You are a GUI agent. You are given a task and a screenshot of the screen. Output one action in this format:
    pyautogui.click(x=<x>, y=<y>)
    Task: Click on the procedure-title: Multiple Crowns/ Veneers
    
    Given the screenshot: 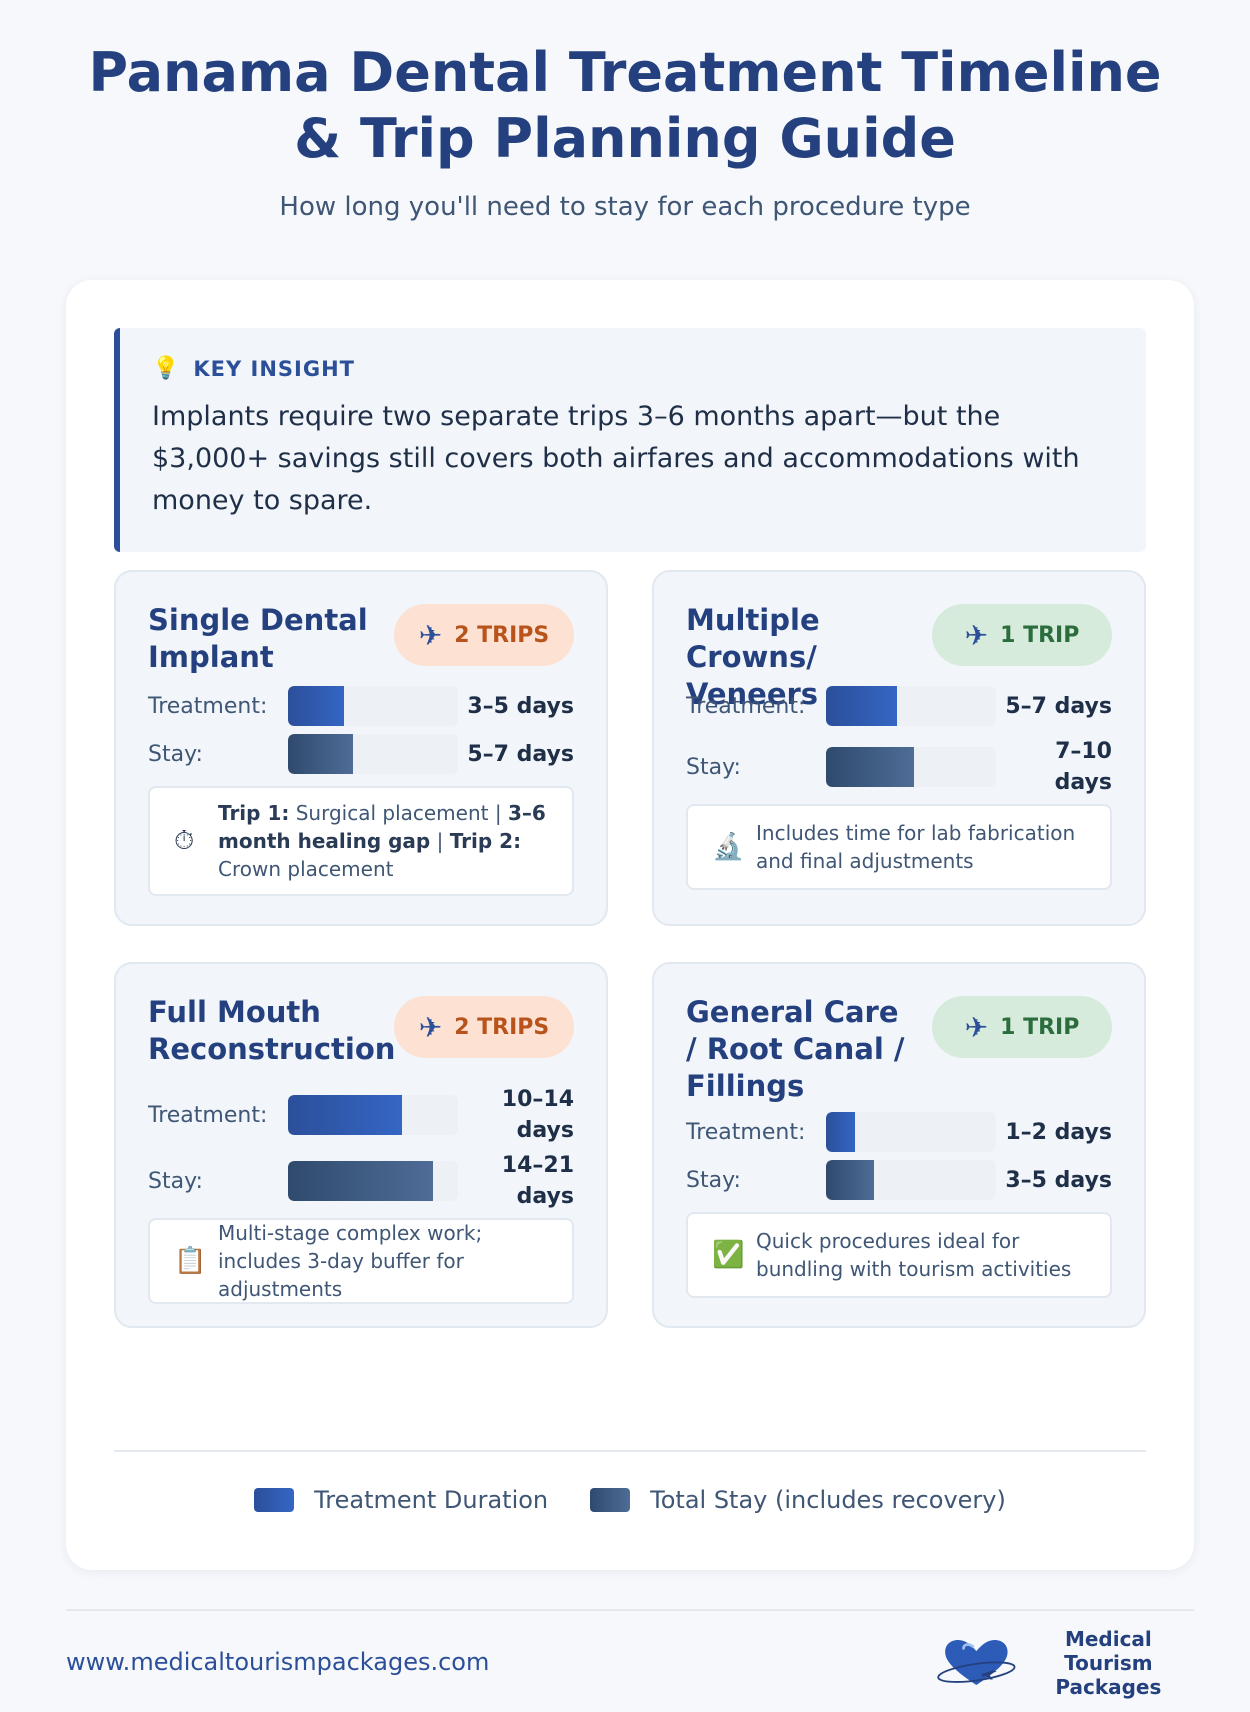 What is the action you would take?
    pyautogui.click(x=753, y=657)
    